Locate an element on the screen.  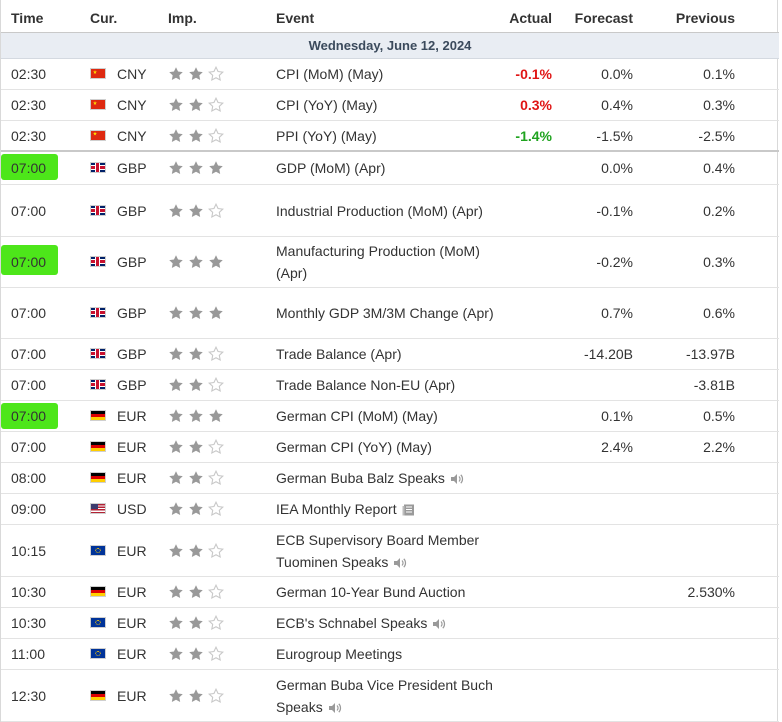
event-name-cell: Industrial Production (MoM) (Apr) is located at coordinates (388, 210).